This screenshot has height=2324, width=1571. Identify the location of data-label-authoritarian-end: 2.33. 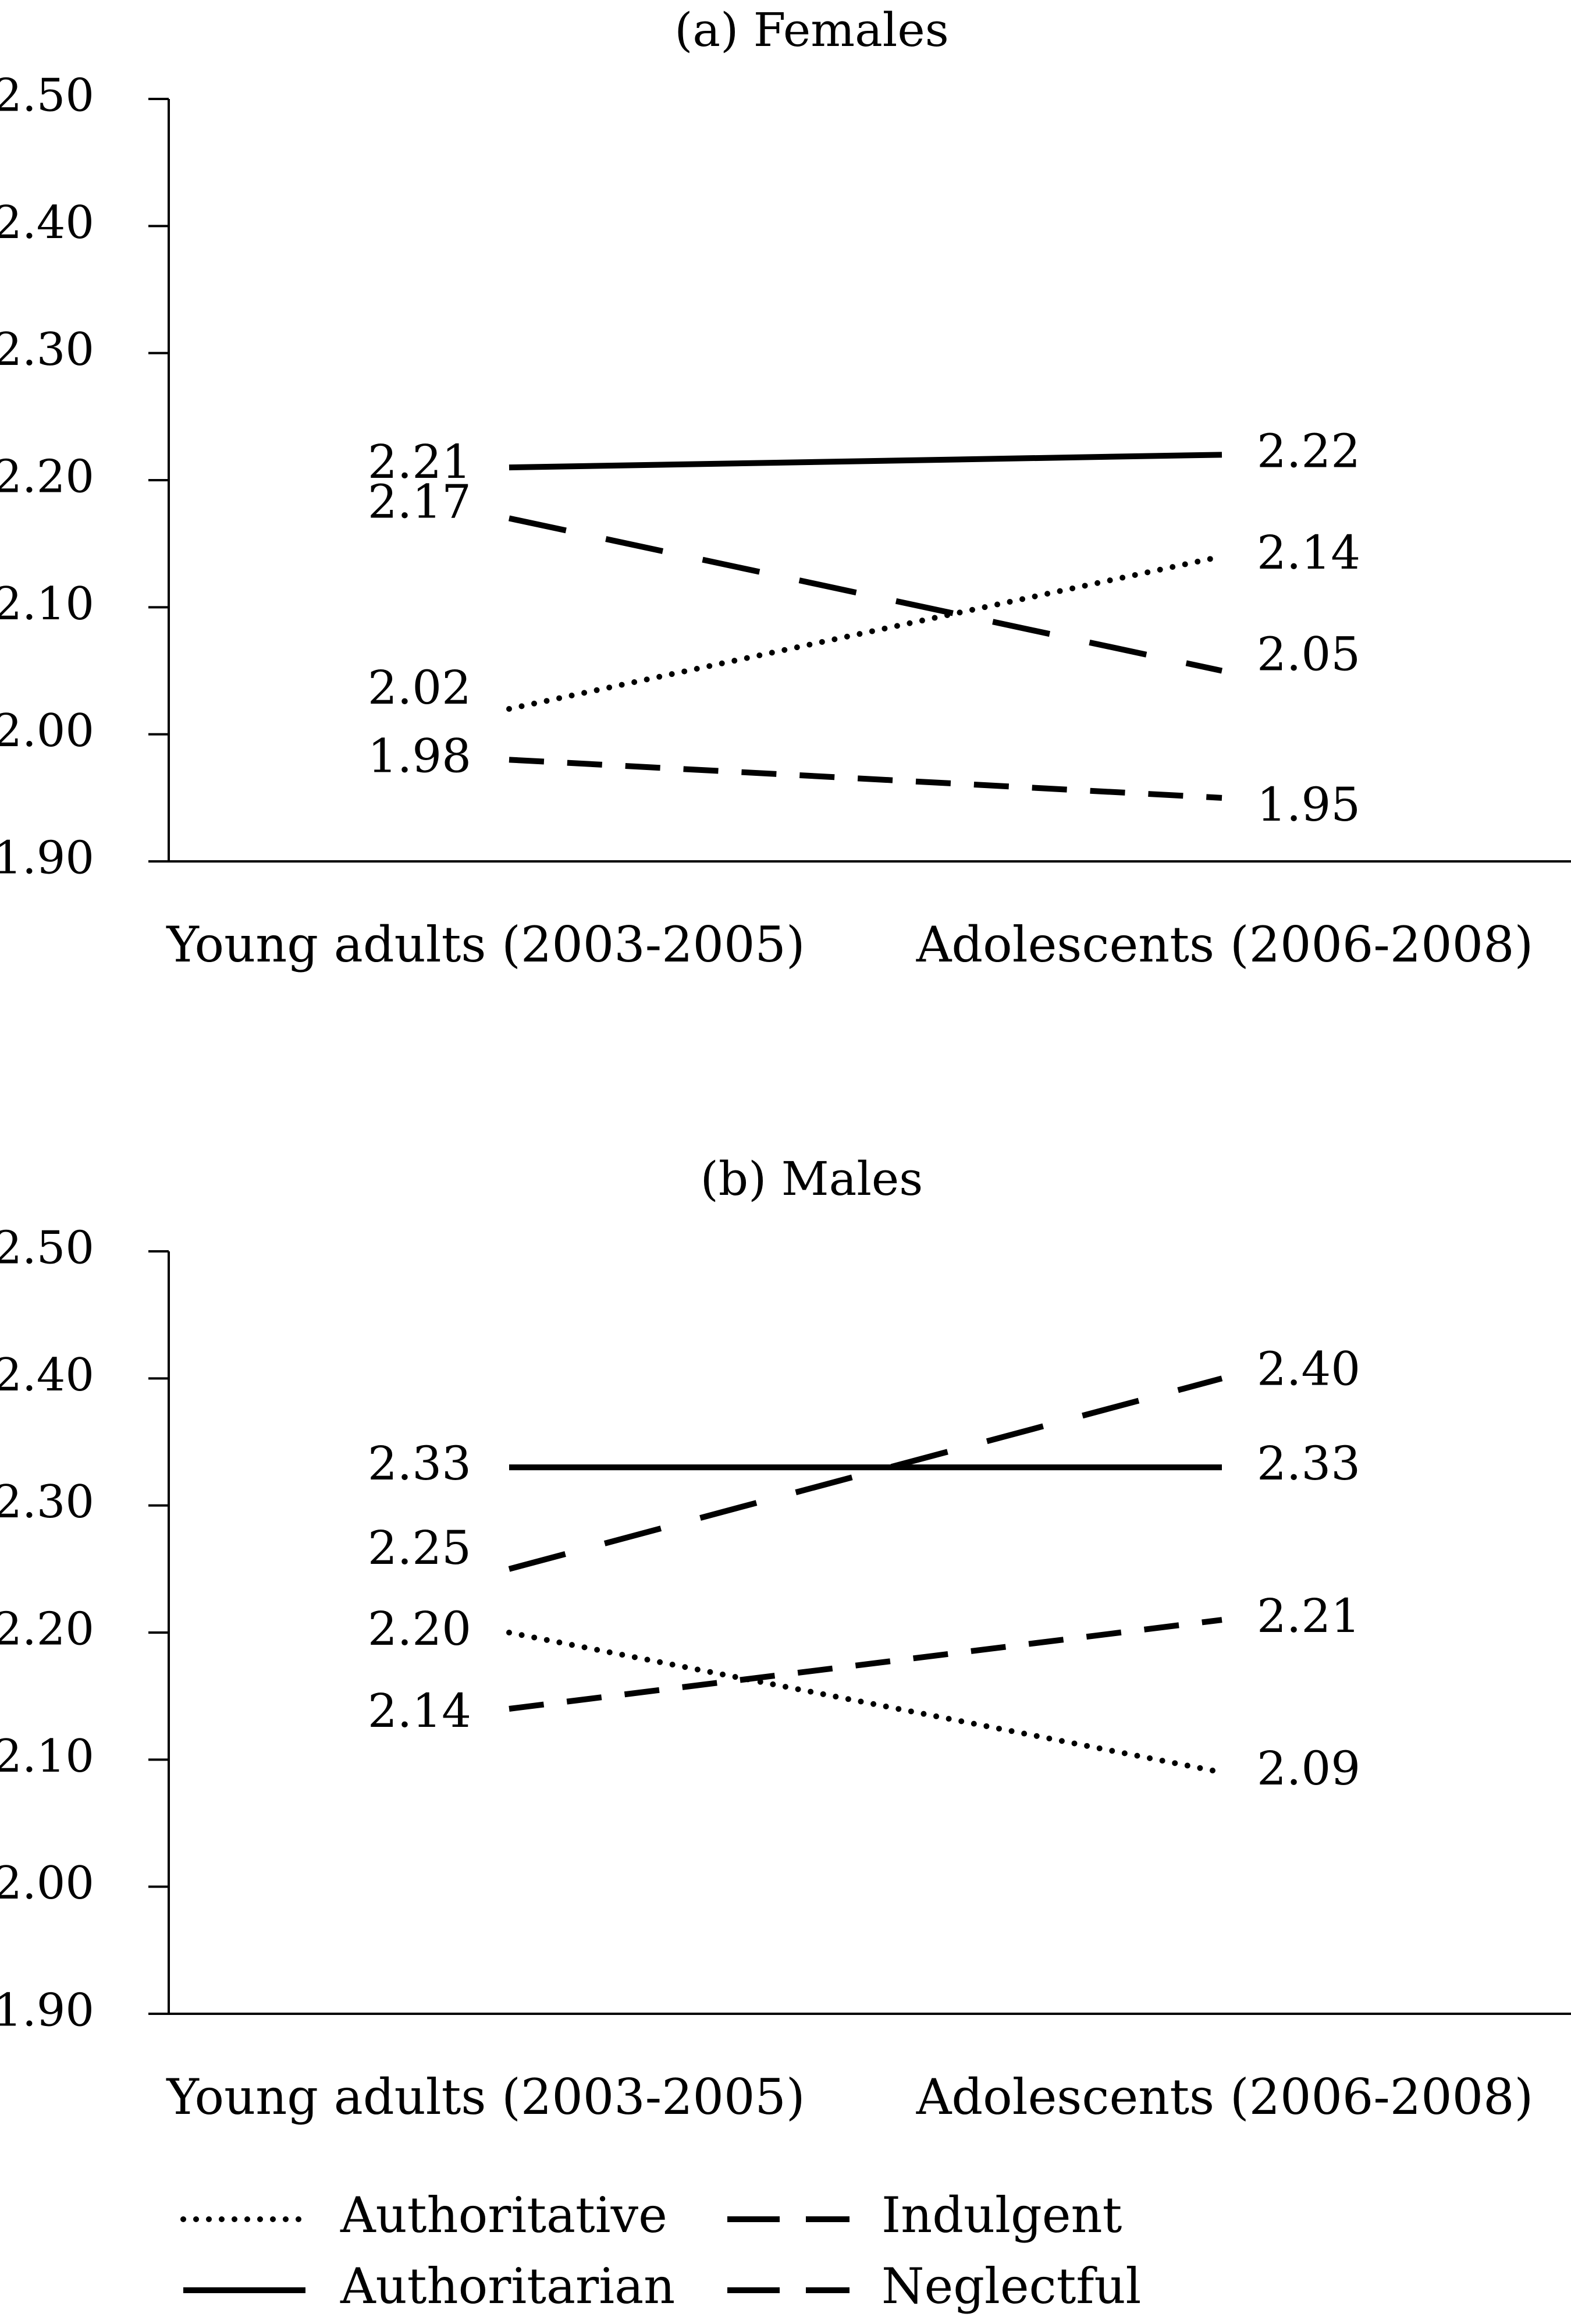
(1308, 1464).